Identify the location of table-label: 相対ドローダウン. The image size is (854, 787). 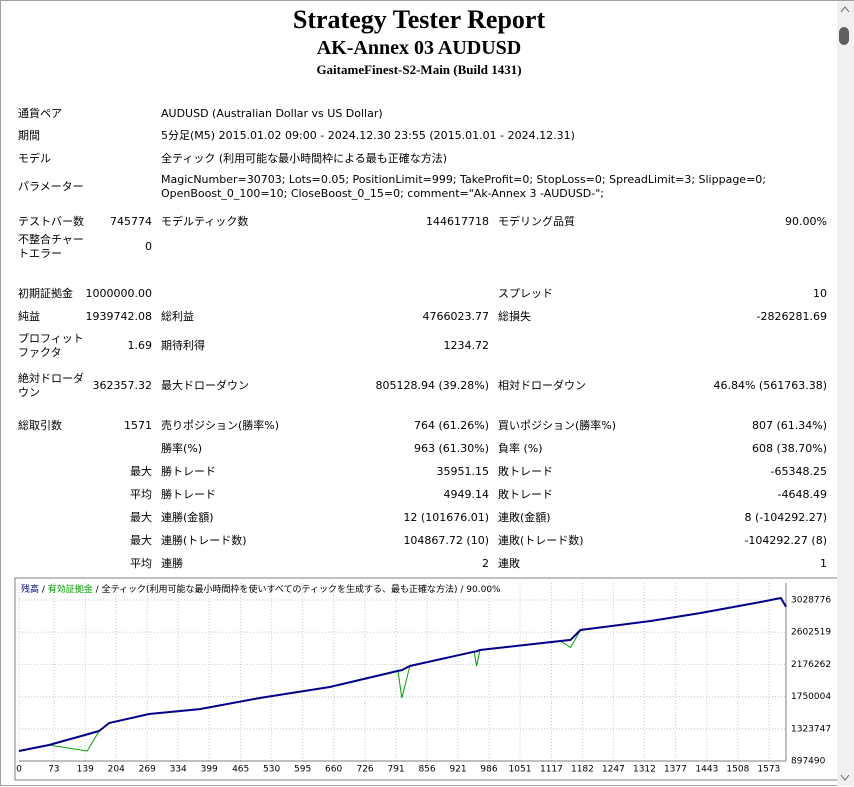
(542, 385).